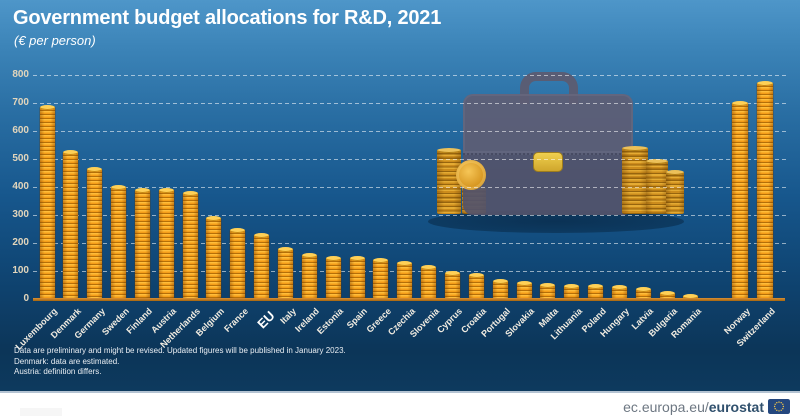 The image size is (800, 420). I want to click on bar-hungary, so click(619, 291).